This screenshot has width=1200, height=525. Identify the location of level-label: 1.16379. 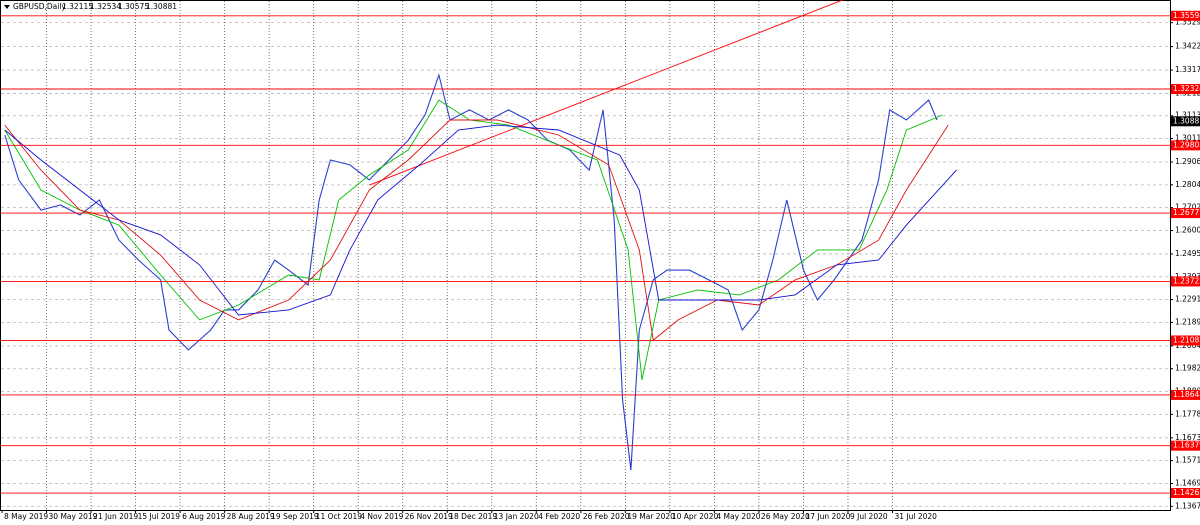
(1186, 445).